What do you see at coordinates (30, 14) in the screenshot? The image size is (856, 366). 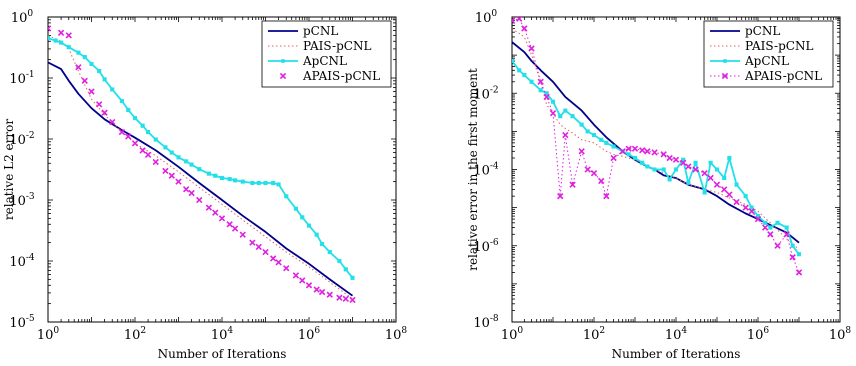 I see `y-tick-exponent: 0` at bounding box center [30, 14].